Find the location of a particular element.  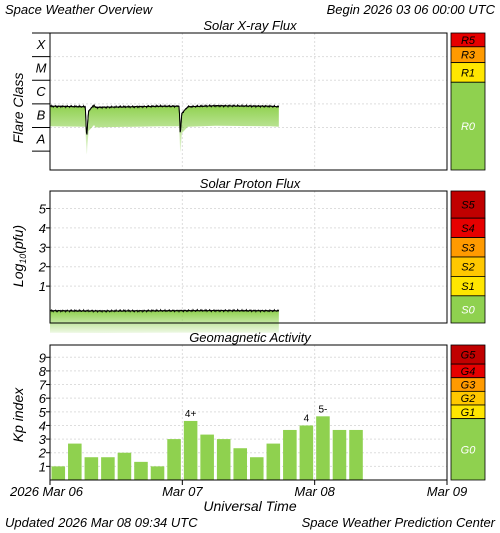

scale-label: R5 is located at coordinates (468, 41).